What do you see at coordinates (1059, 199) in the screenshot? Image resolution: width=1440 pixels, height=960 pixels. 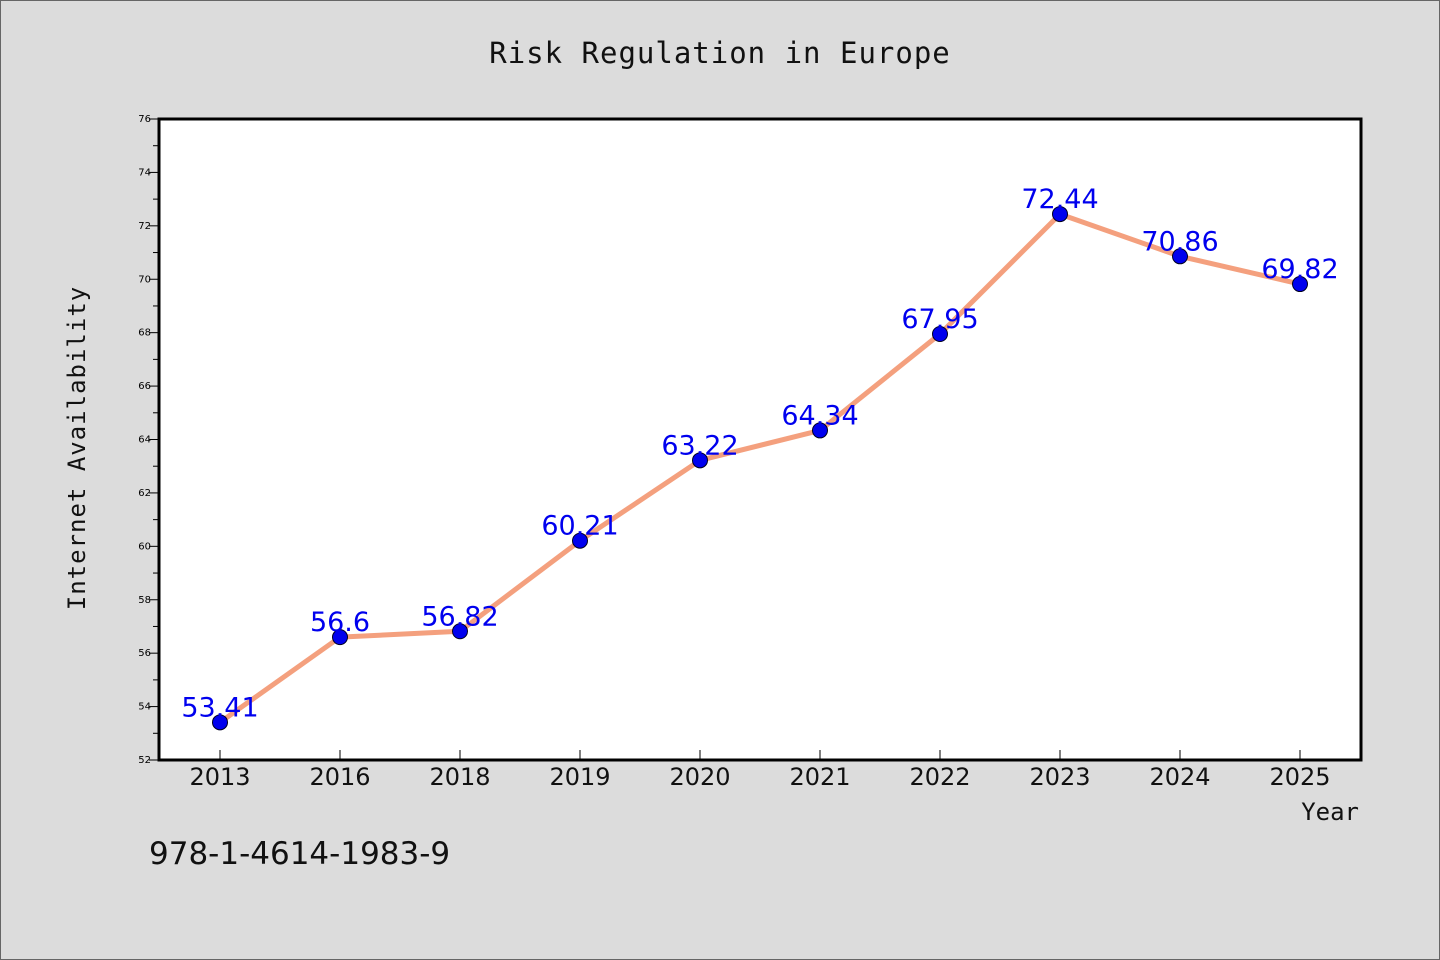 I see `data-label: 72.44` at bounding box center [1059, 199].